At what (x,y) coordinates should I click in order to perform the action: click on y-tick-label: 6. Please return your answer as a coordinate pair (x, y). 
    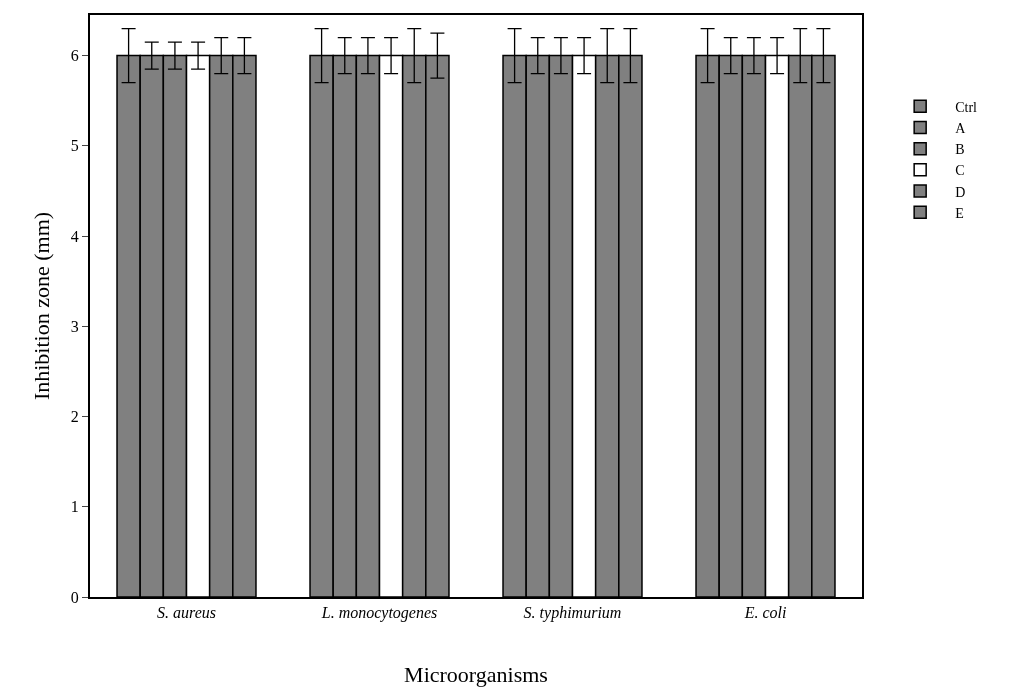
    Looking at the image, I should click on (74, 56).